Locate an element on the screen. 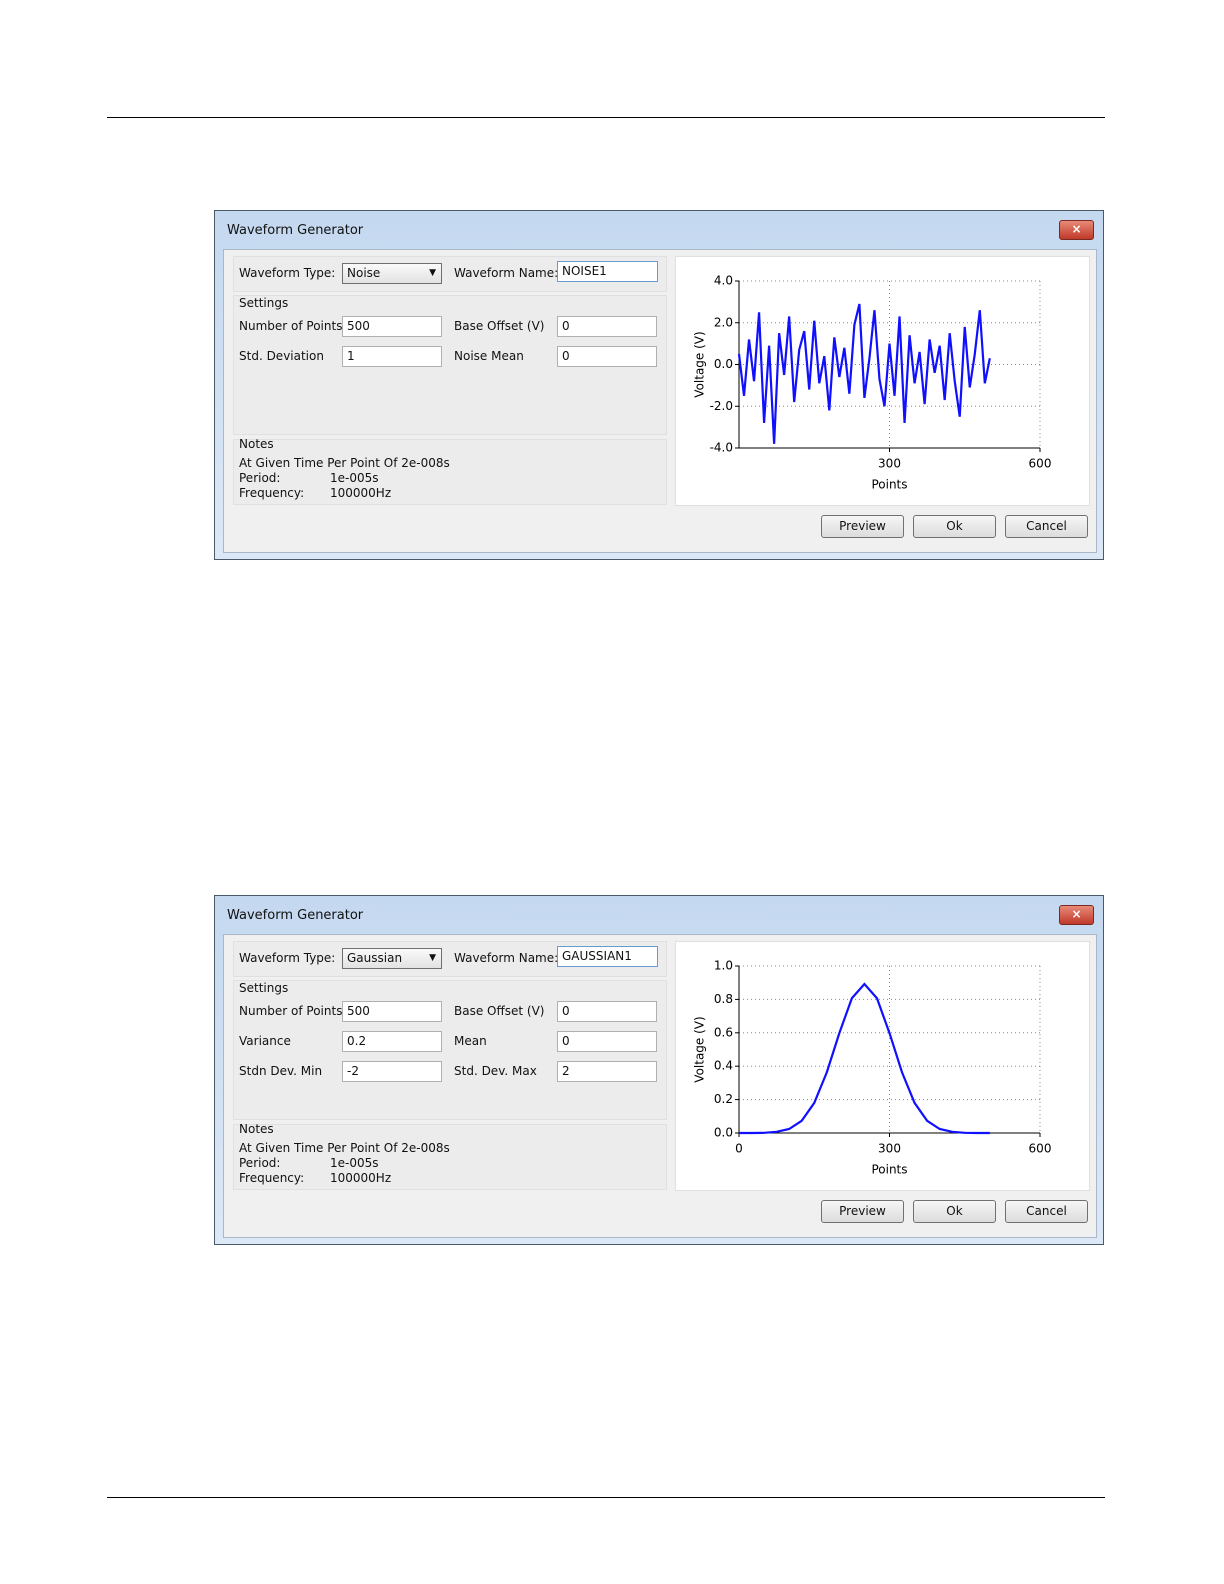 The height and width of the screenshot is (1584, 1224). field-input: -2 is located at coordinates (392, 1071).